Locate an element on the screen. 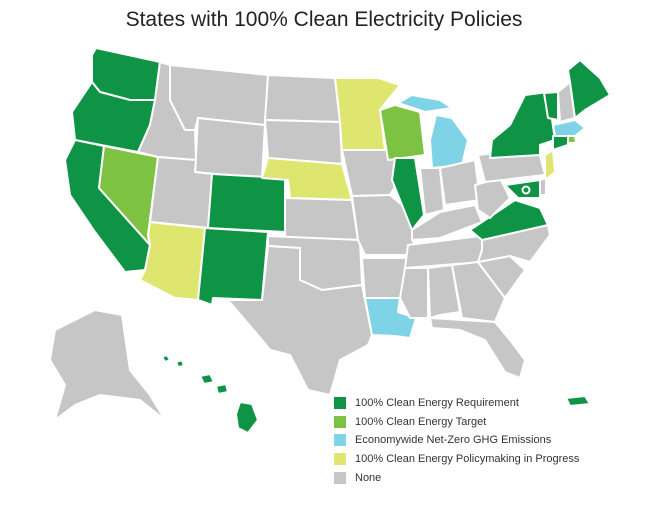  state-mississippi is located at coordinates (414, 293).